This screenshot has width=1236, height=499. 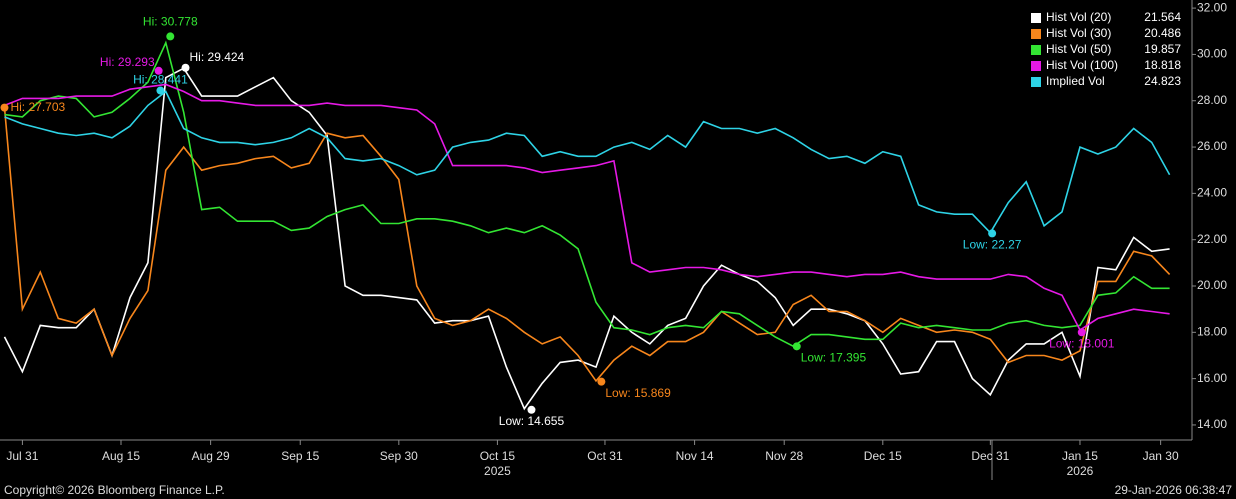 What do you see at coordinates (532, 421) in the screenshot?
I see `annotation-label: Low: 14.655` at bounding box center [532, 421].